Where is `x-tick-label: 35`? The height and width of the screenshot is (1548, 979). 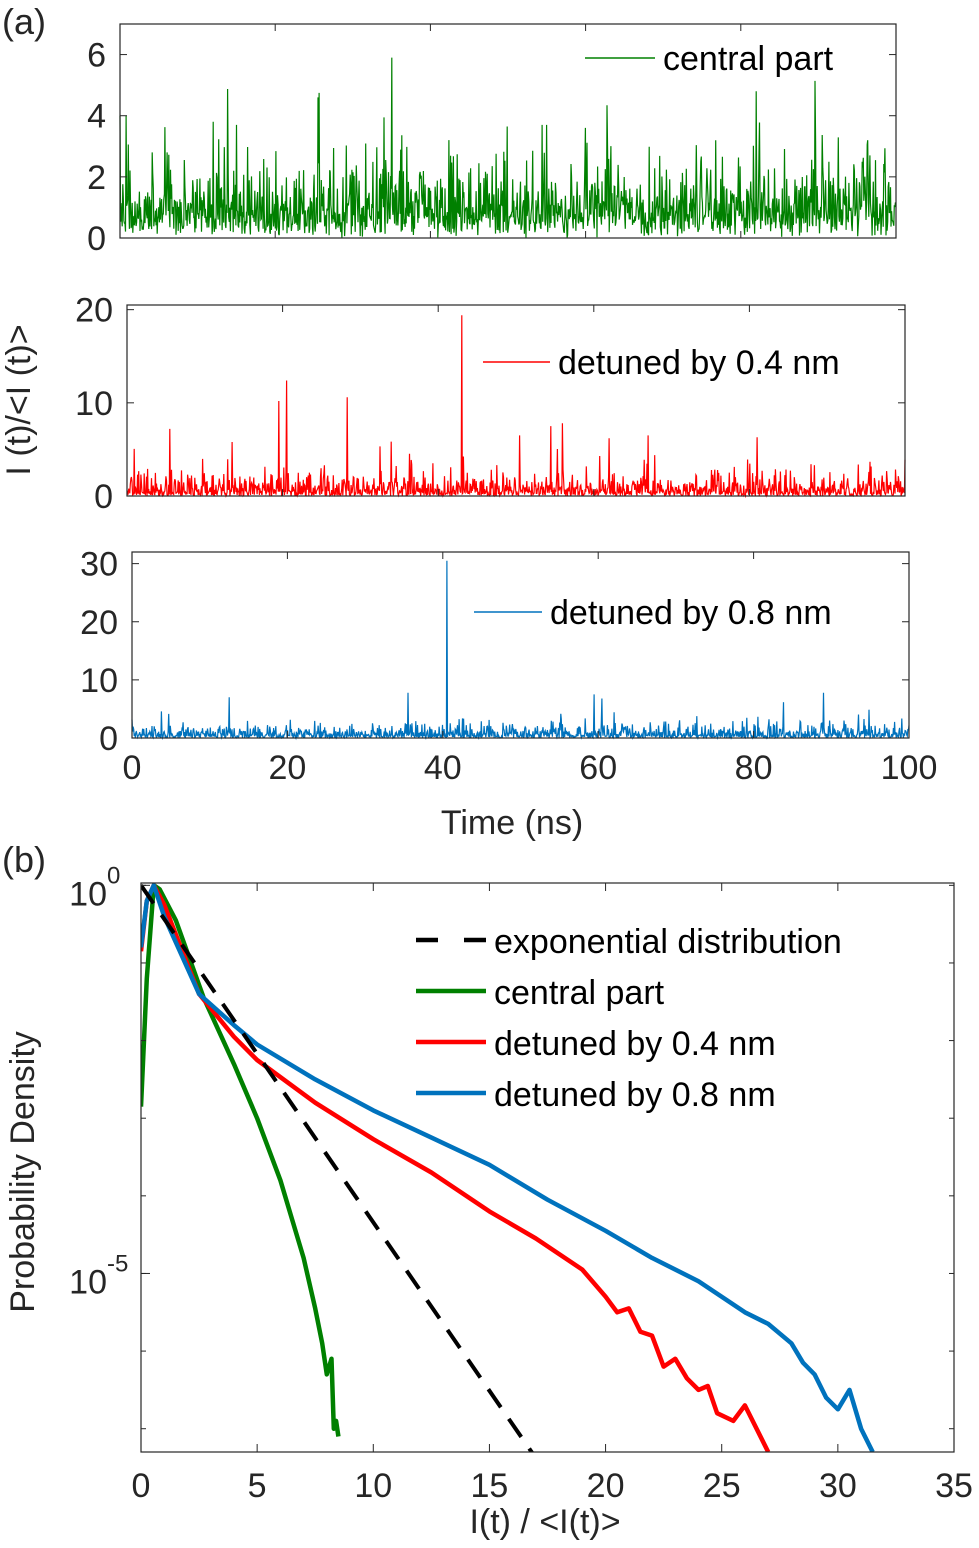
x-tick-label: 35 is located at coordinates (954, 1486).